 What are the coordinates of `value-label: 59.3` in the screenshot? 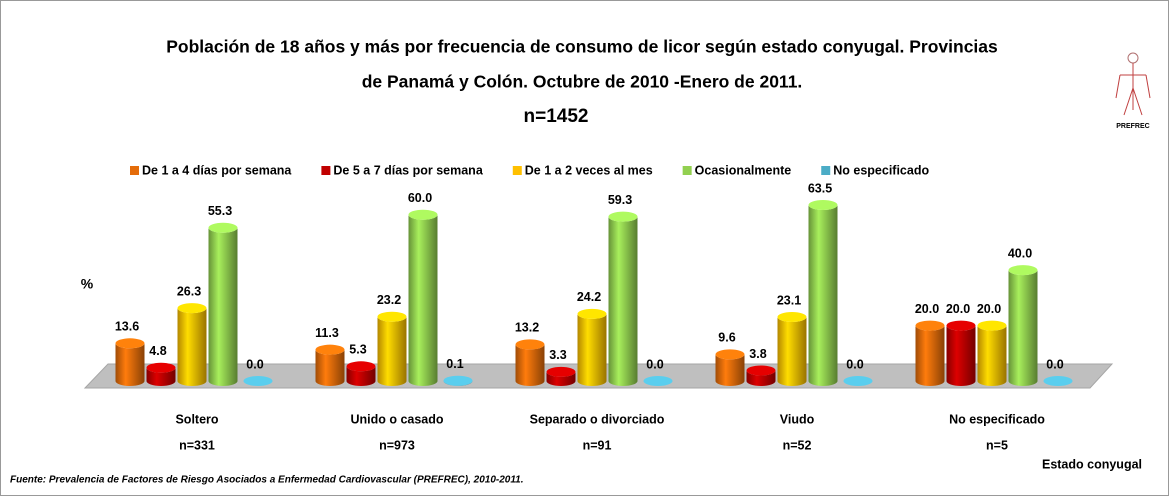 It's located at (620, 200).